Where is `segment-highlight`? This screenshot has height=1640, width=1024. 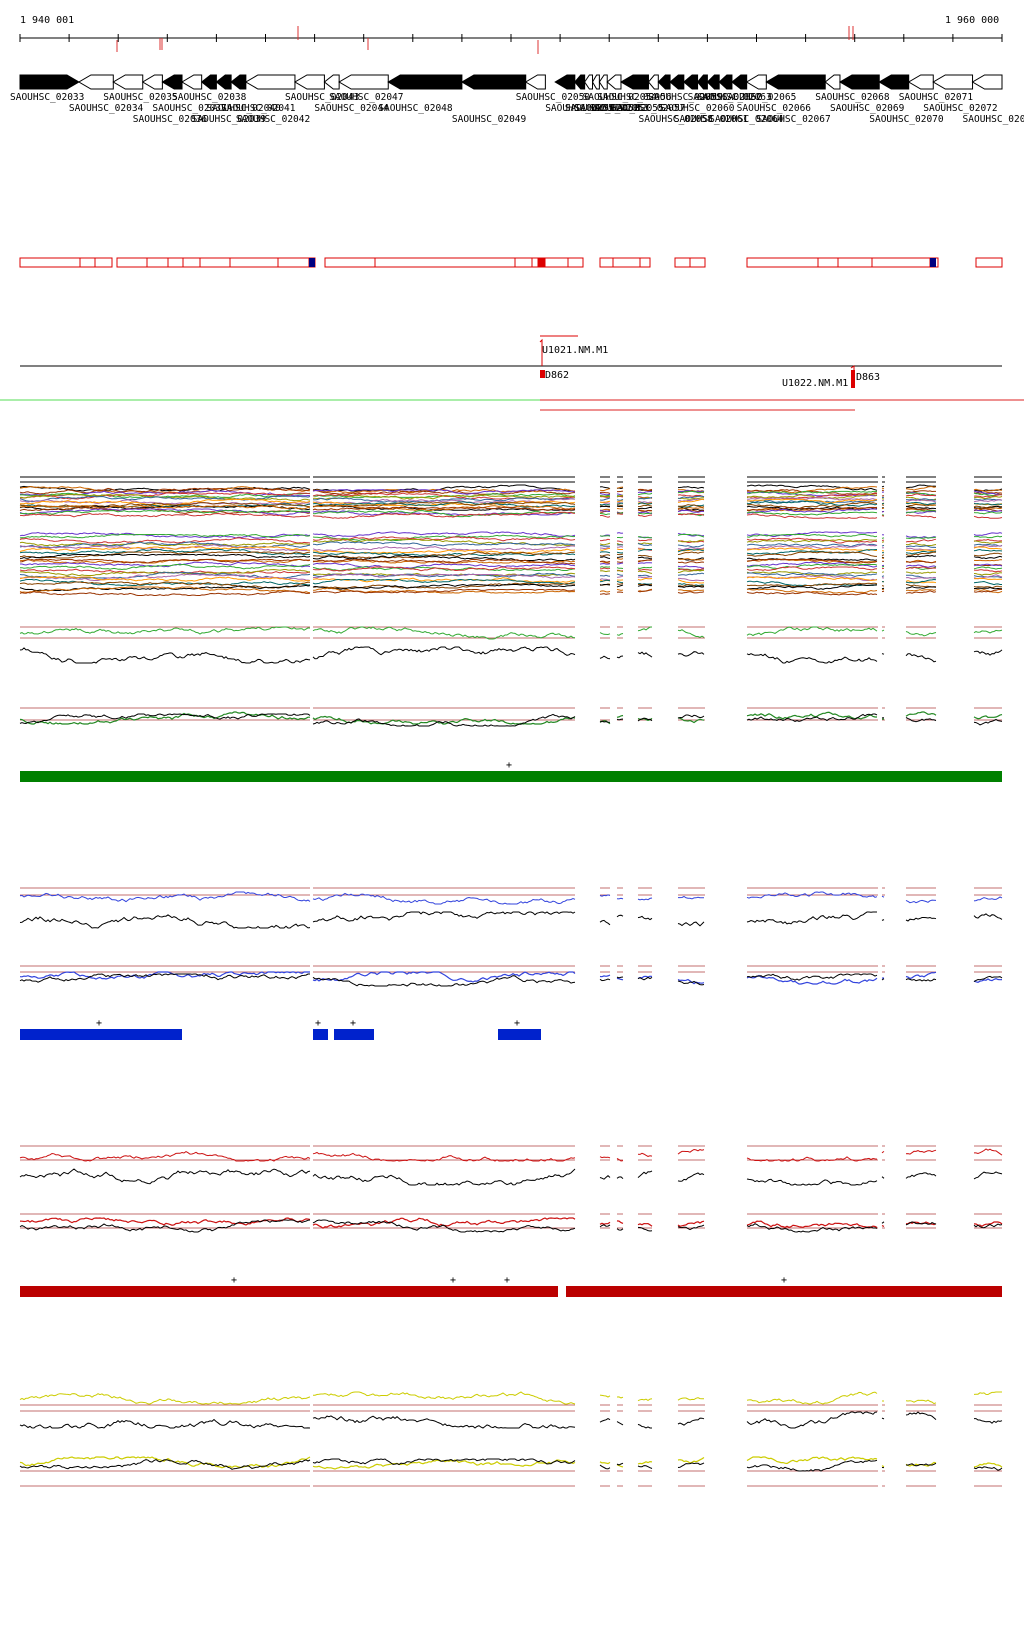 segment-highlight is located at coordinates (312, 262).